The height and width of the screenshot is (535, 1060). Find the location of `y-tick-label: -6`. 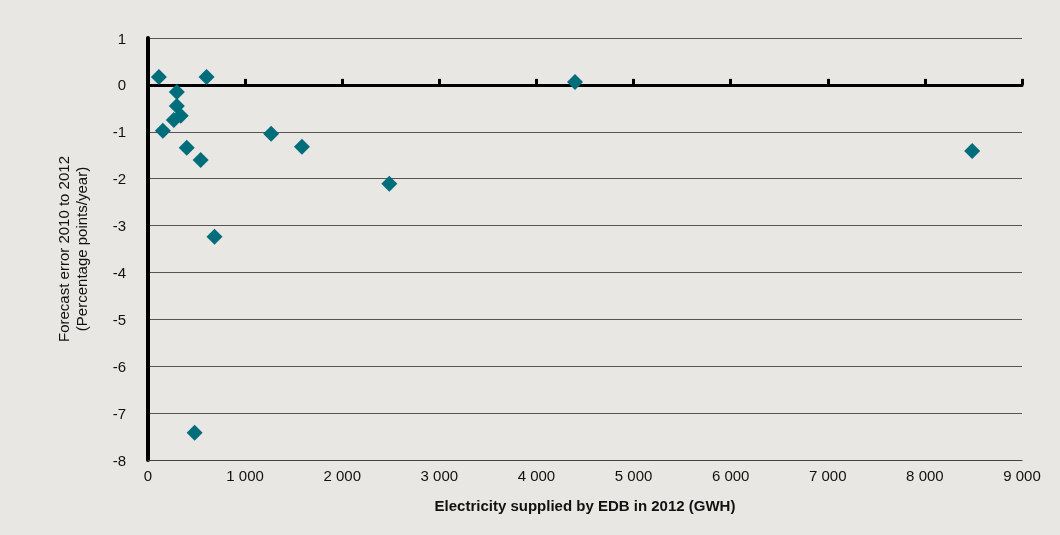

y-tick-label: -6 is located at coordinates (119, 366).